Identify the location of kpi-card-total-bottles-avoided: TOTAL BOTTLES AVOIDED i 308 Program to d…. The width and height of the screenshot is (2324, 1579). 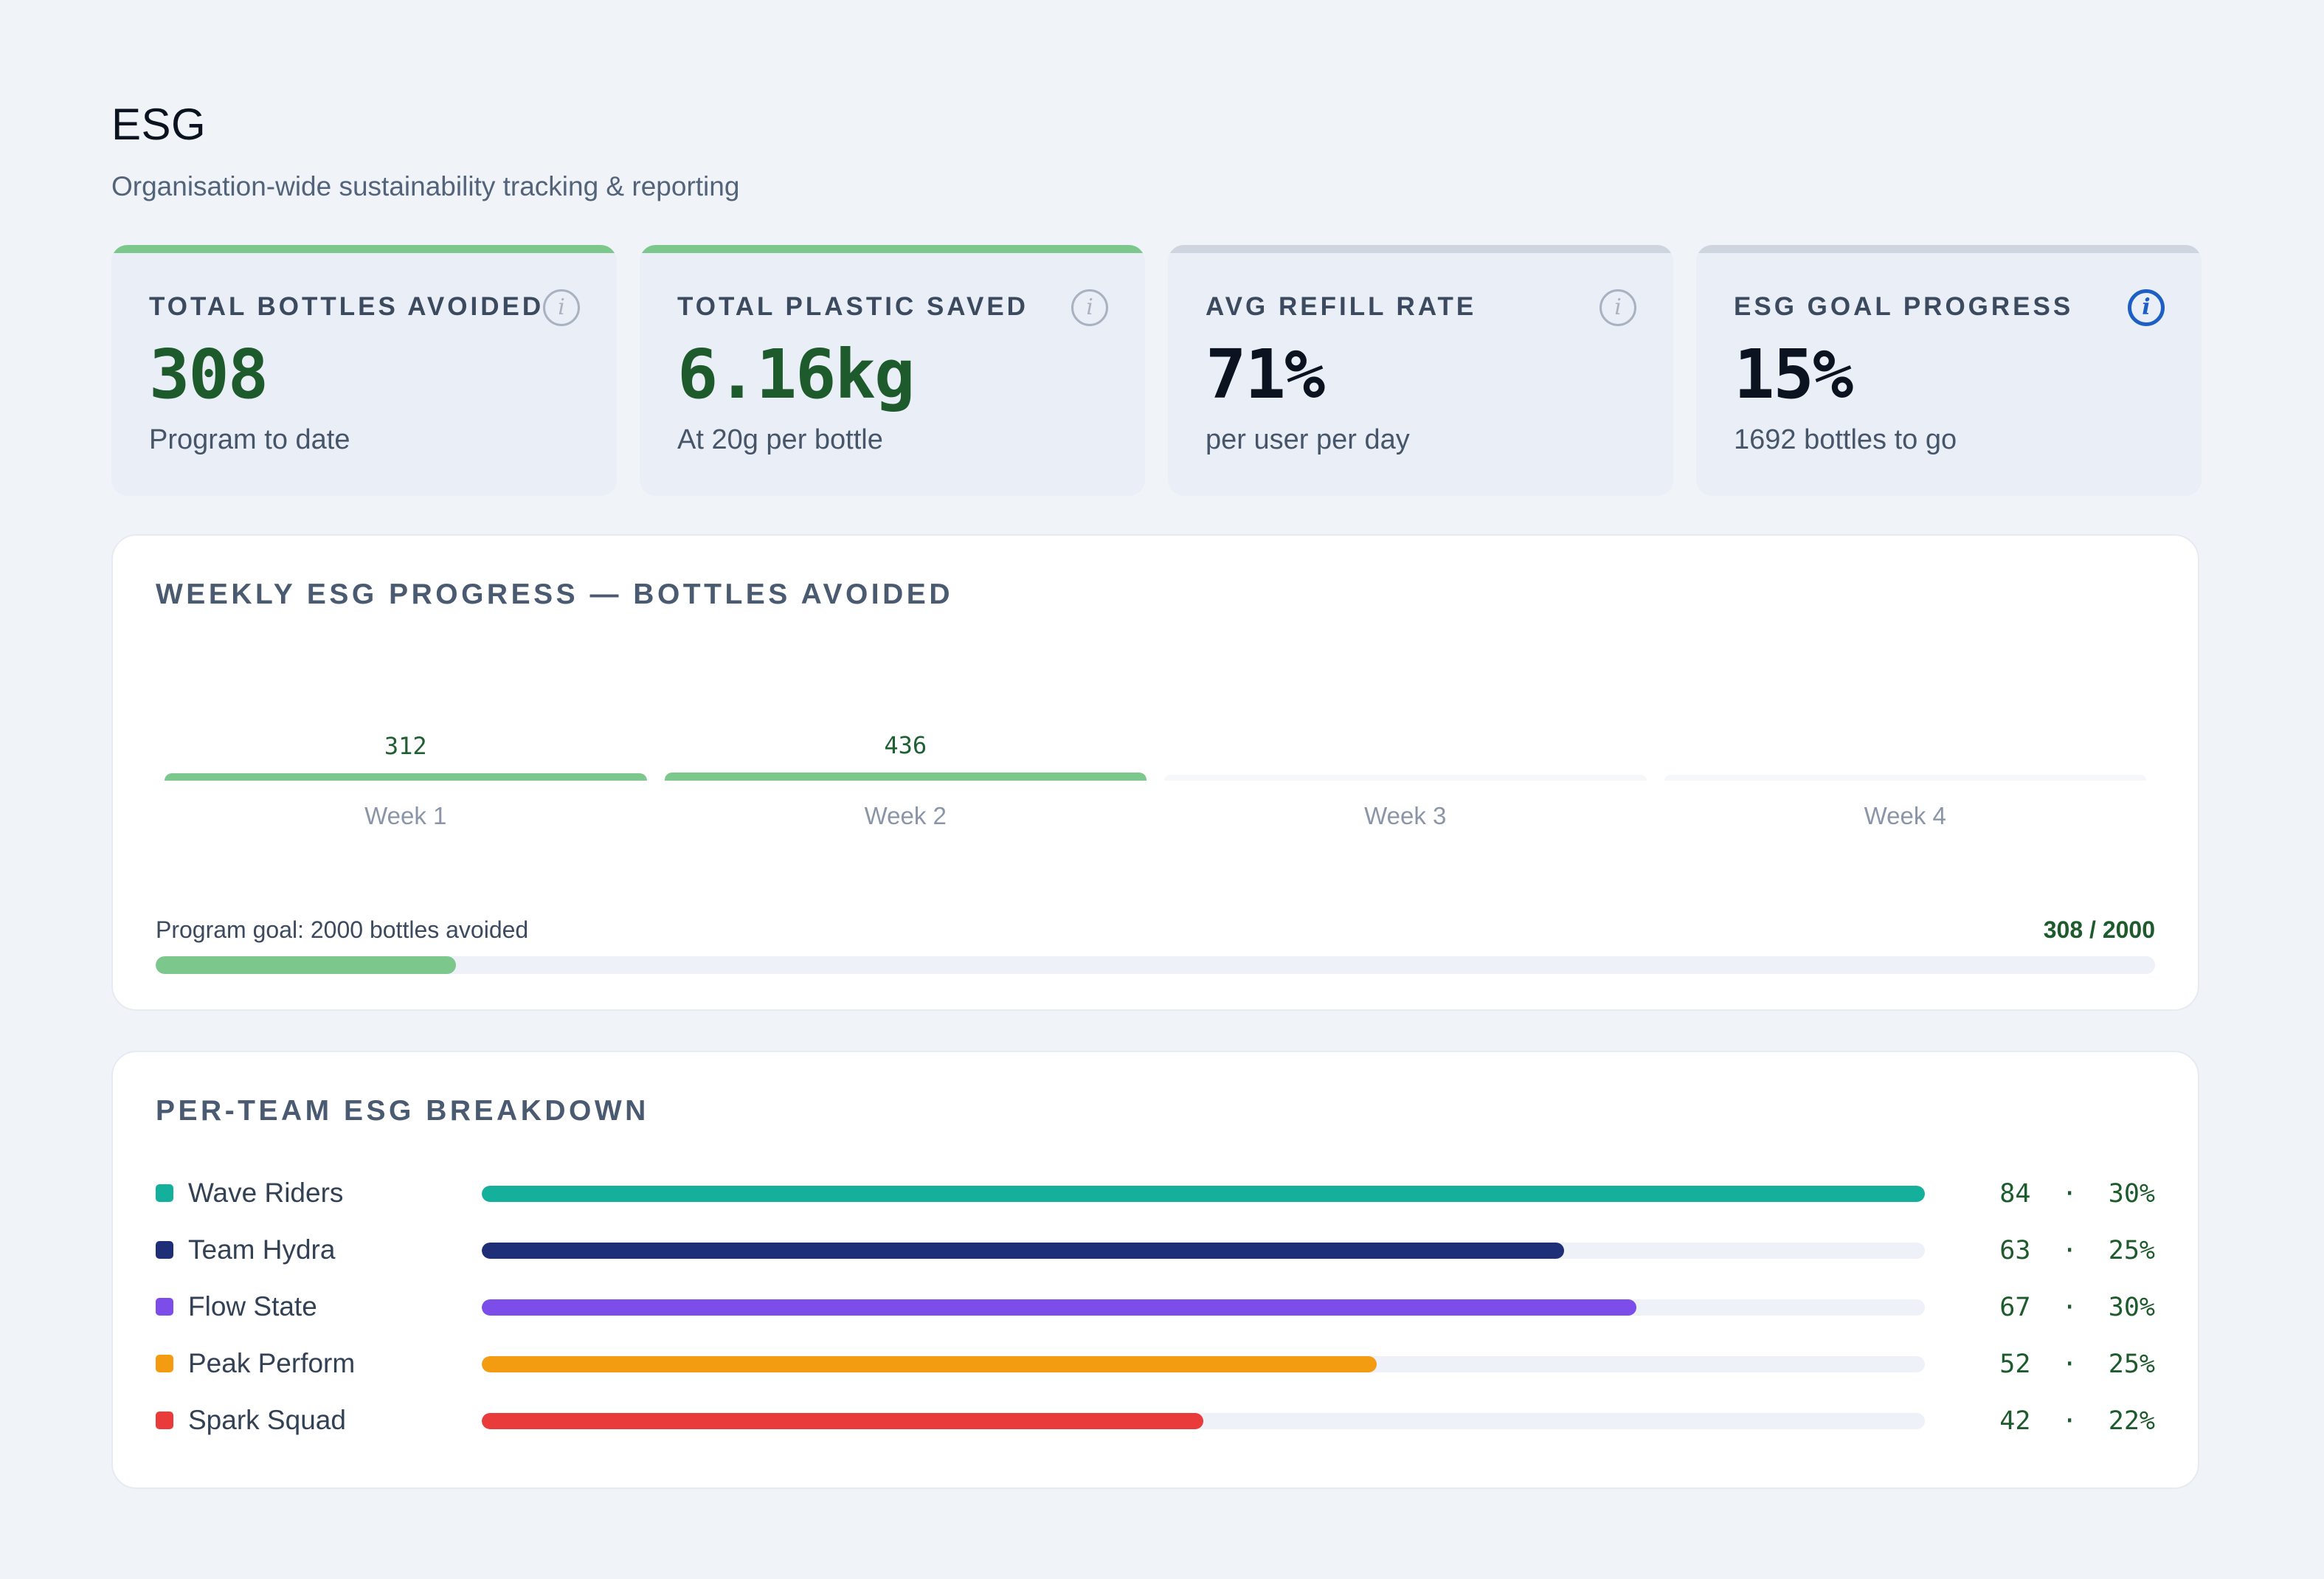
(364, 370).